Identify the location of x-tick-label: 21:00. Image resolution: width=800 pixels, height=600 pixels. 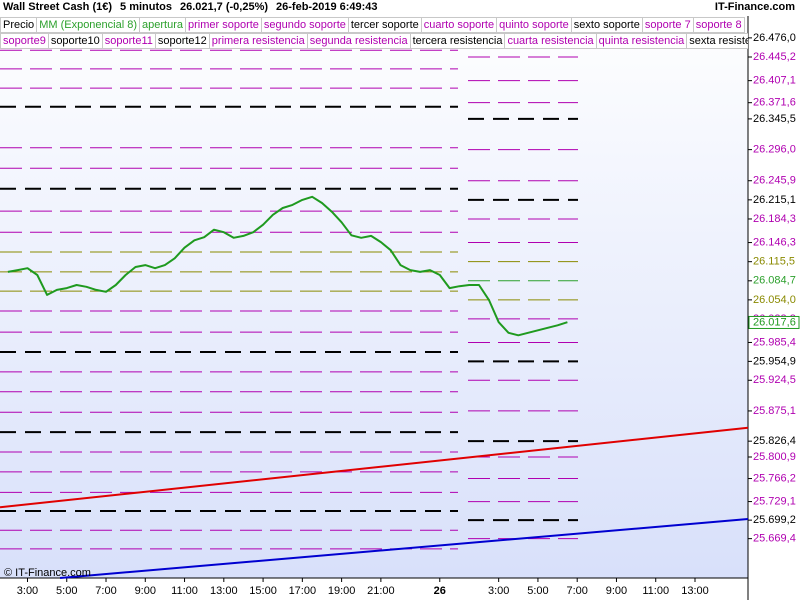
(381, 591).